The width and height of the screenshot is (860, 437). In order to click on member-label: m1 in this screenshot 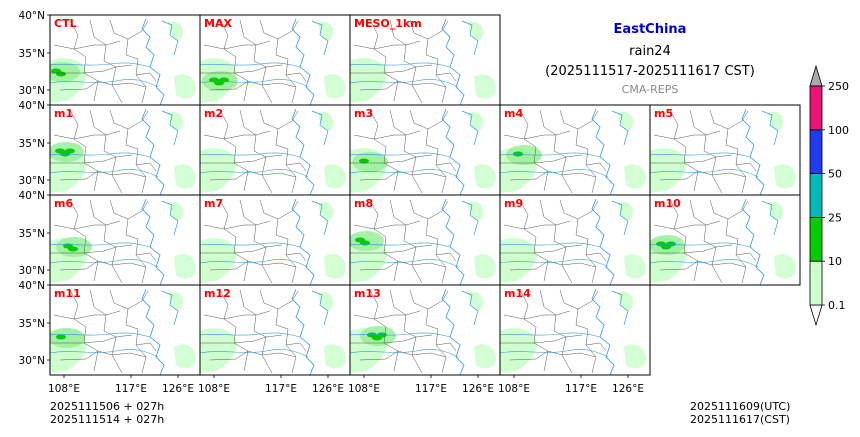, I will do `click(63, 113)`.